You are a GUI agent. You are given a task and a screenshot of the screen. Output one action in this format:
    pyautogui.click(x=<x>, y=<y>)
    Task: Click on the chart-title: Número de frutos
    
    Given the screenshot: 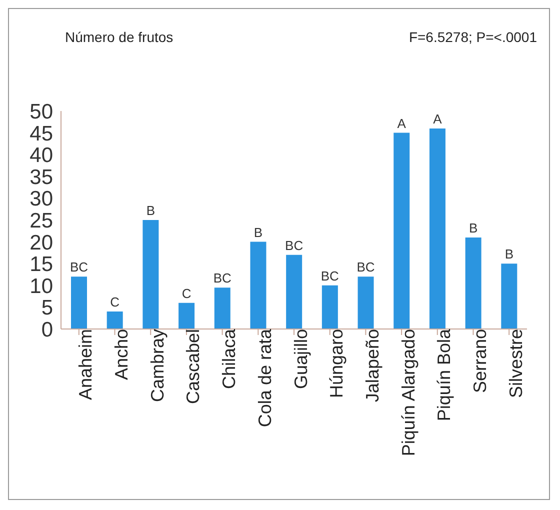 What is the action you would take?
    pyautogui.click(x=119, y=37)
    